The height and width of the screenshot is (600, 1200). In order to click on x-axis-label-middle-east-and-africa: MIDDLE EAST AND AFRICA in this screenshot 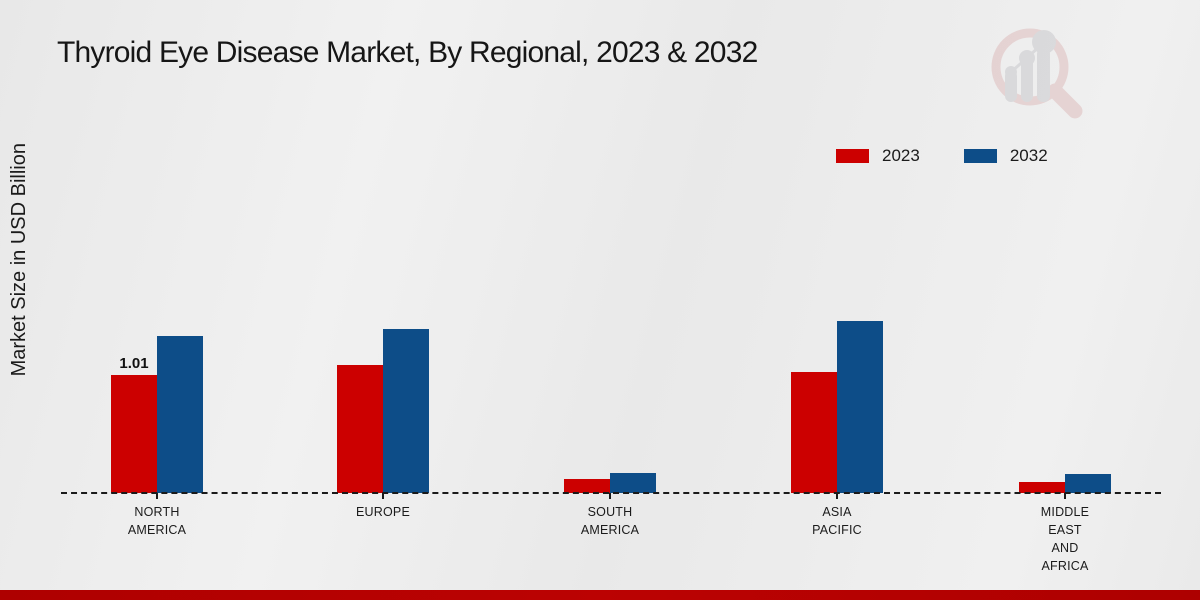, I will do `click(1065, 539)`.